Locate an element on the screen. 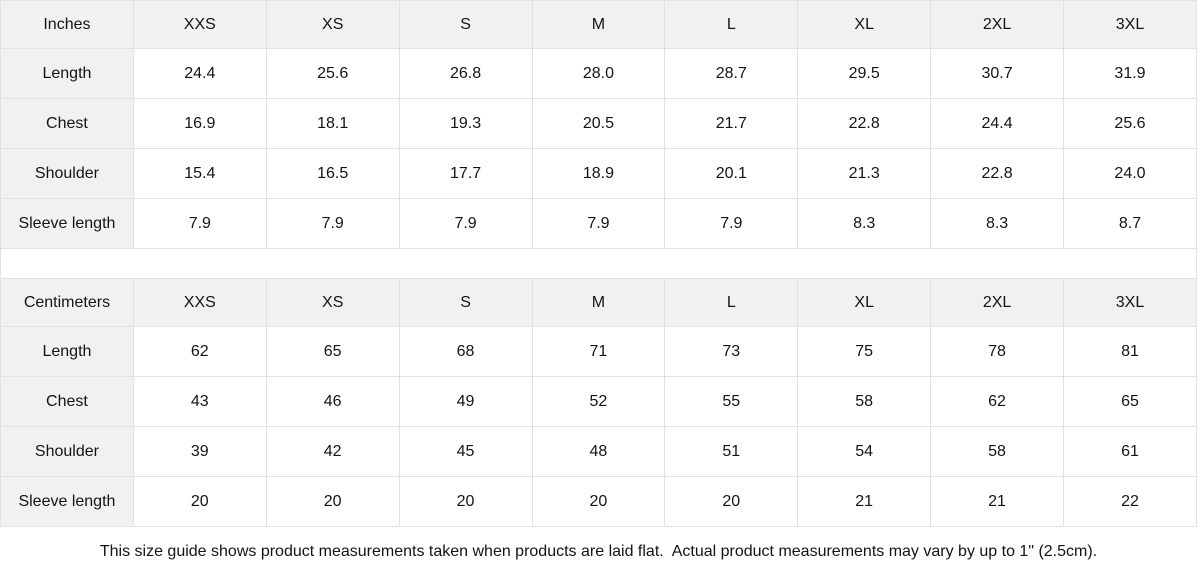 This screenshot has height=580, width=1197. measurement-cell: 17.7 is located at coordinates (465, 173).